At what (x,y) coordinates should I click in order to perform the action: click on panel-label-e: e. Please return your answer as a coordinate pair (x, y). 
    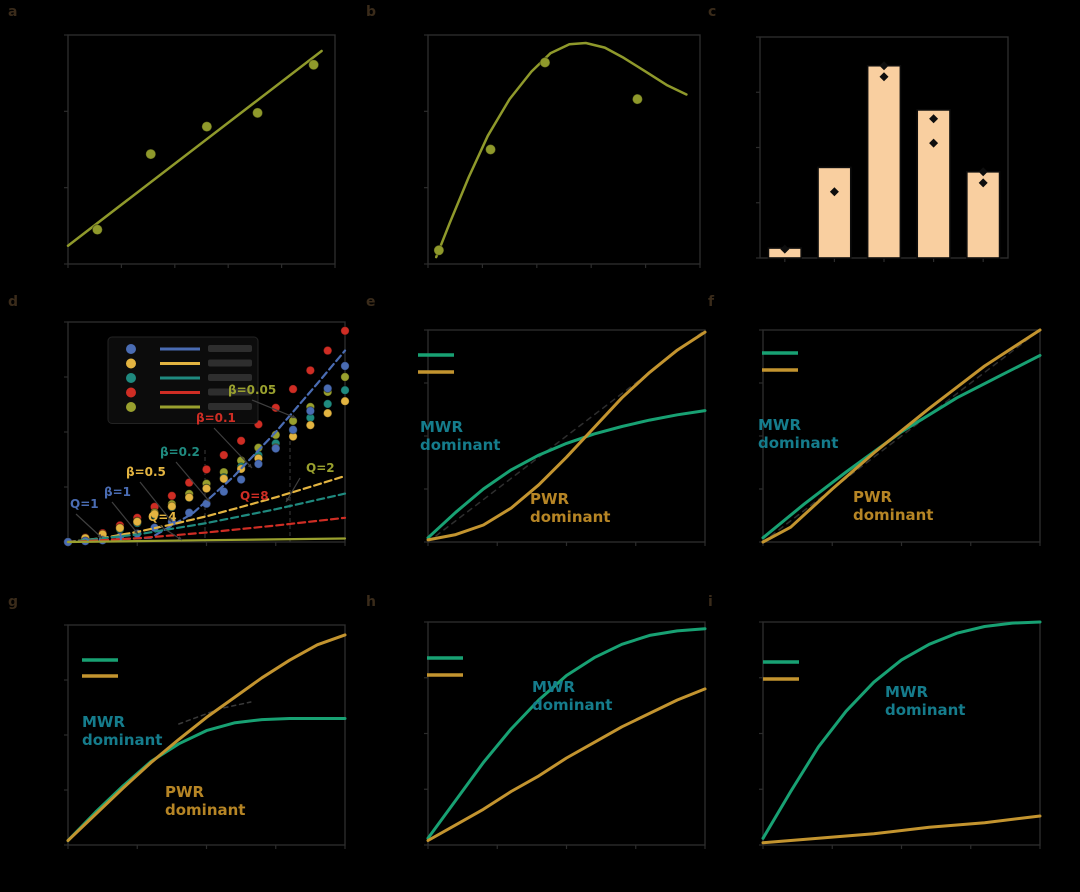
    Looking at the image, I should click on (371, 302).